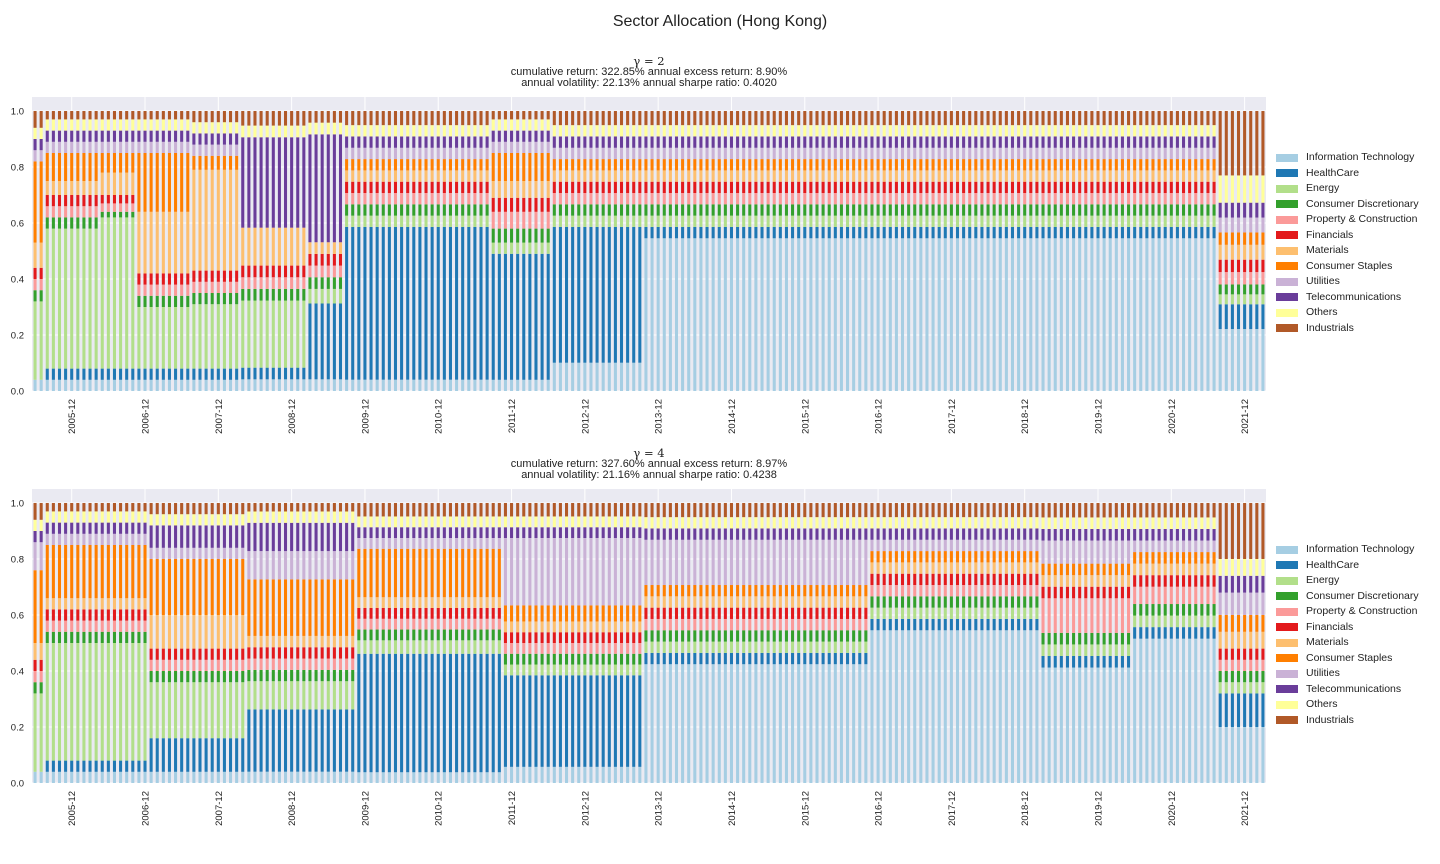 The image size is (1440, 864). I want to click on x-tick-label: 2019-12, so click(1099, 416).